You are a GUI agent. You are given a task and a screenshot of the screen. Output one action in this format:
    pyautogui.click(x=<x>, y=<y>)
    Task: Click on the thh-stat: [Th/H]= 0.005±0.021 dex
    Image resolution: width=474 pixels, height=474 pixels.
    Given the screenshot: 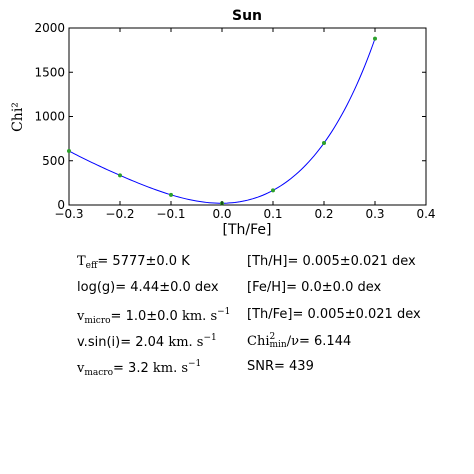 What is the action you would take?
    pyautogui.click(x=331, y=261)
    